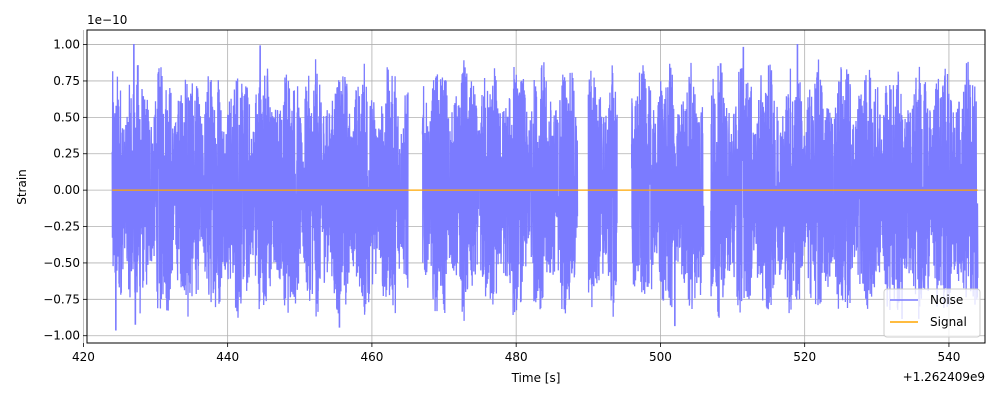 The height and width of the screenshot is (400, 1000). Describe the element at coordinates (61, 299) in the screenshot. I see `y-tick-label: −0.75` at that location.